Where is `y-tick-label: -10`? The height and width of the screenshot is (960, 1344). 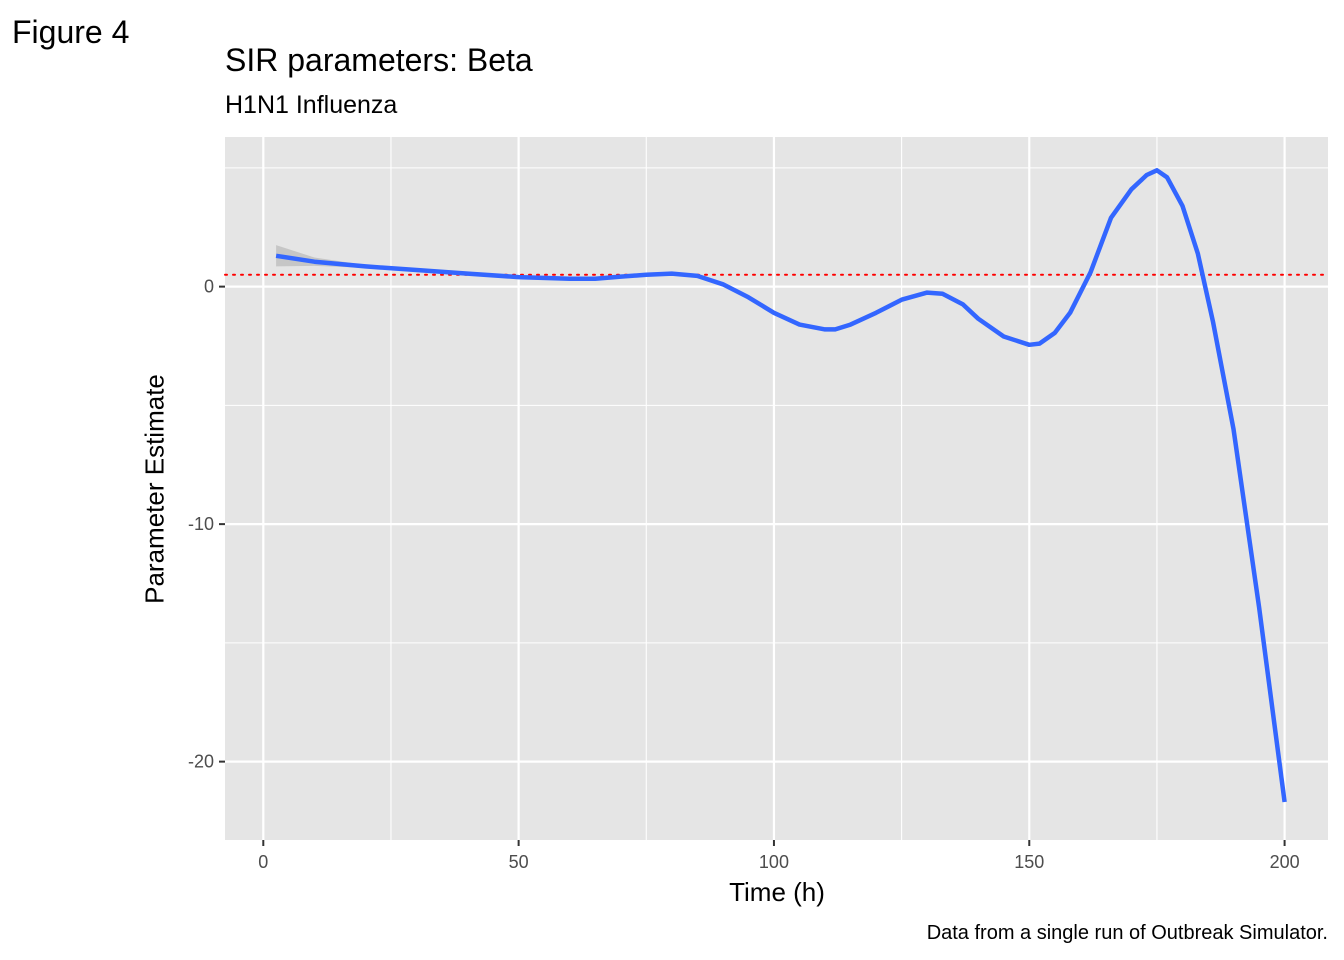 y-tick-label: -10 is located at coordinates (201, 524).